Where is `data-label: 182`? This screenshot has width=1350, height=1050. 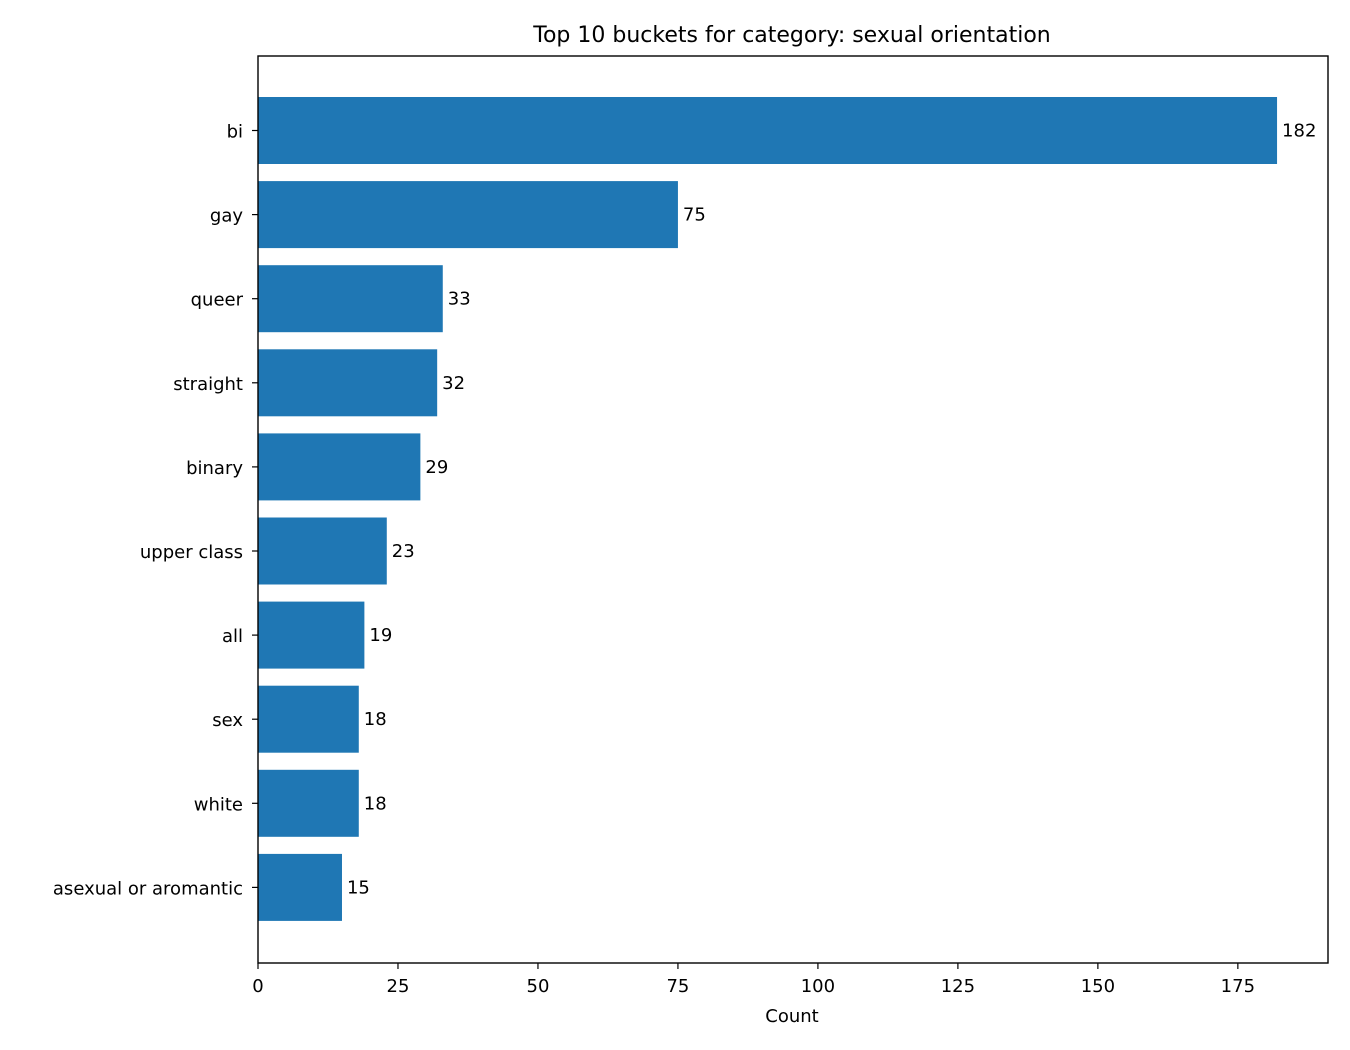 data-label: 182 is located at coordinates (1299, 131).